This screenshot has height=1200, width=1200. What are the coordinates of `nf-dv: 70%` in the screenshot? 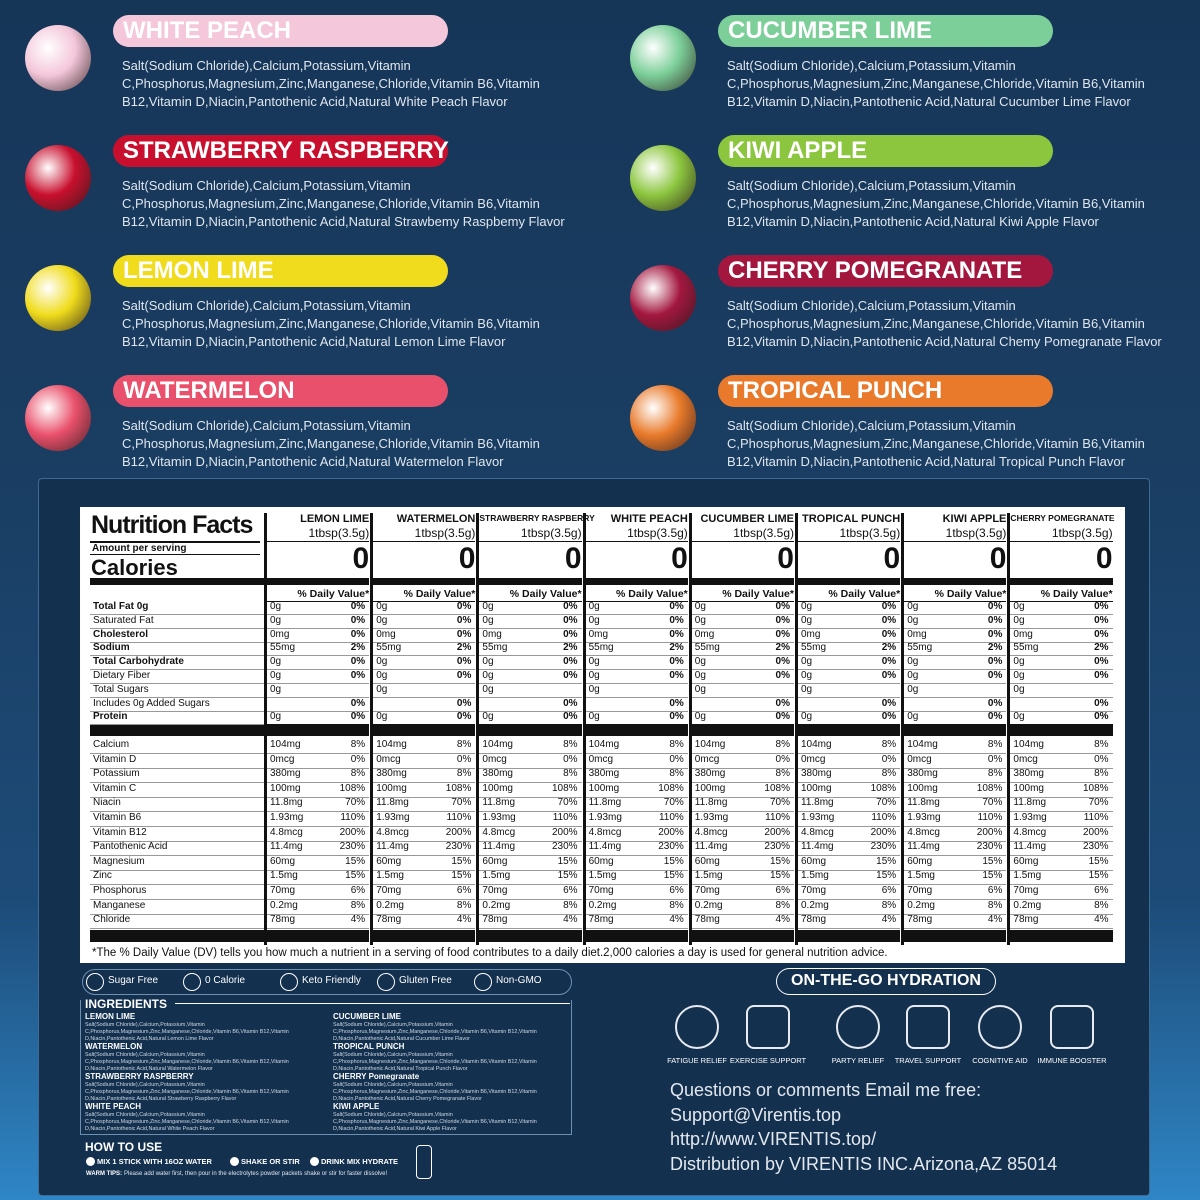 It's located at (567, 803).